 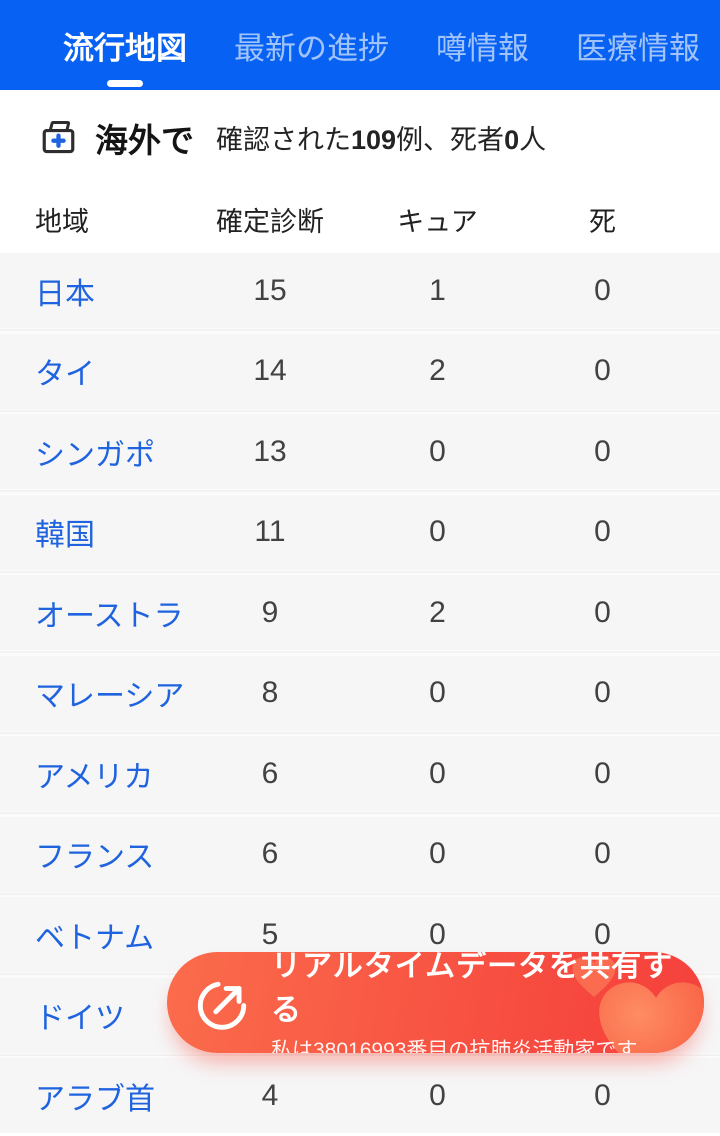 What do you see at coordinates (283, 140) in the screenshot?
I see `summary-desc-prefix: 確認された` at bounding box center [283, 140].